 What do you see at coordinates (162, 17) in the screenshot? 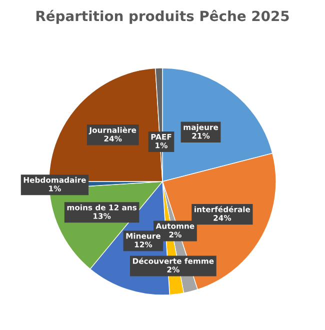
I see `chart-title: Répartition produits Pêche 2025` at bounding box center [162, 17].